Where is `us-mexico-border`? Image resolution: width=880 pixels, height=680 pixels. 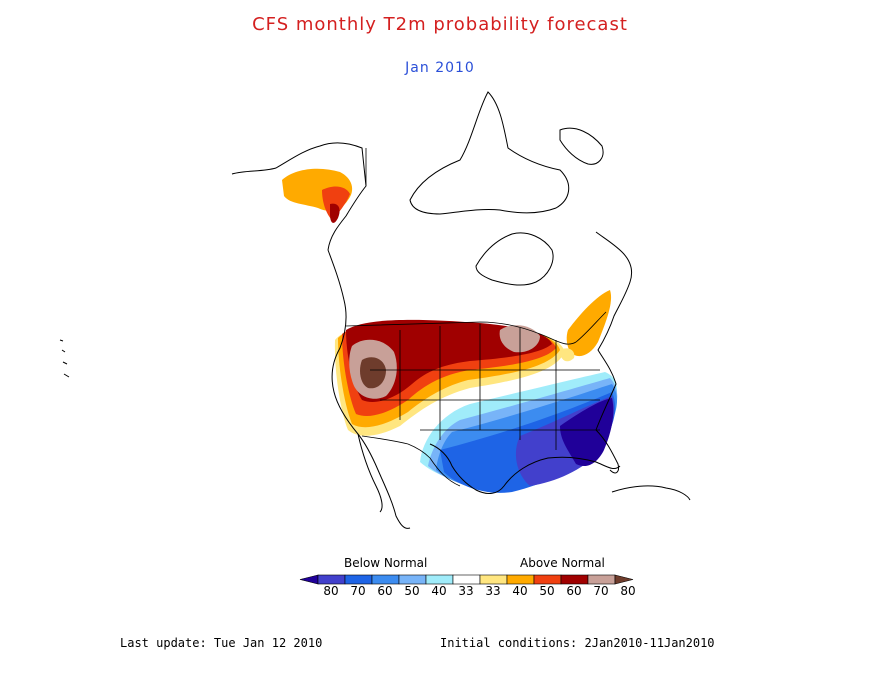
us-mexico-border is located at coordinates (411, 461).